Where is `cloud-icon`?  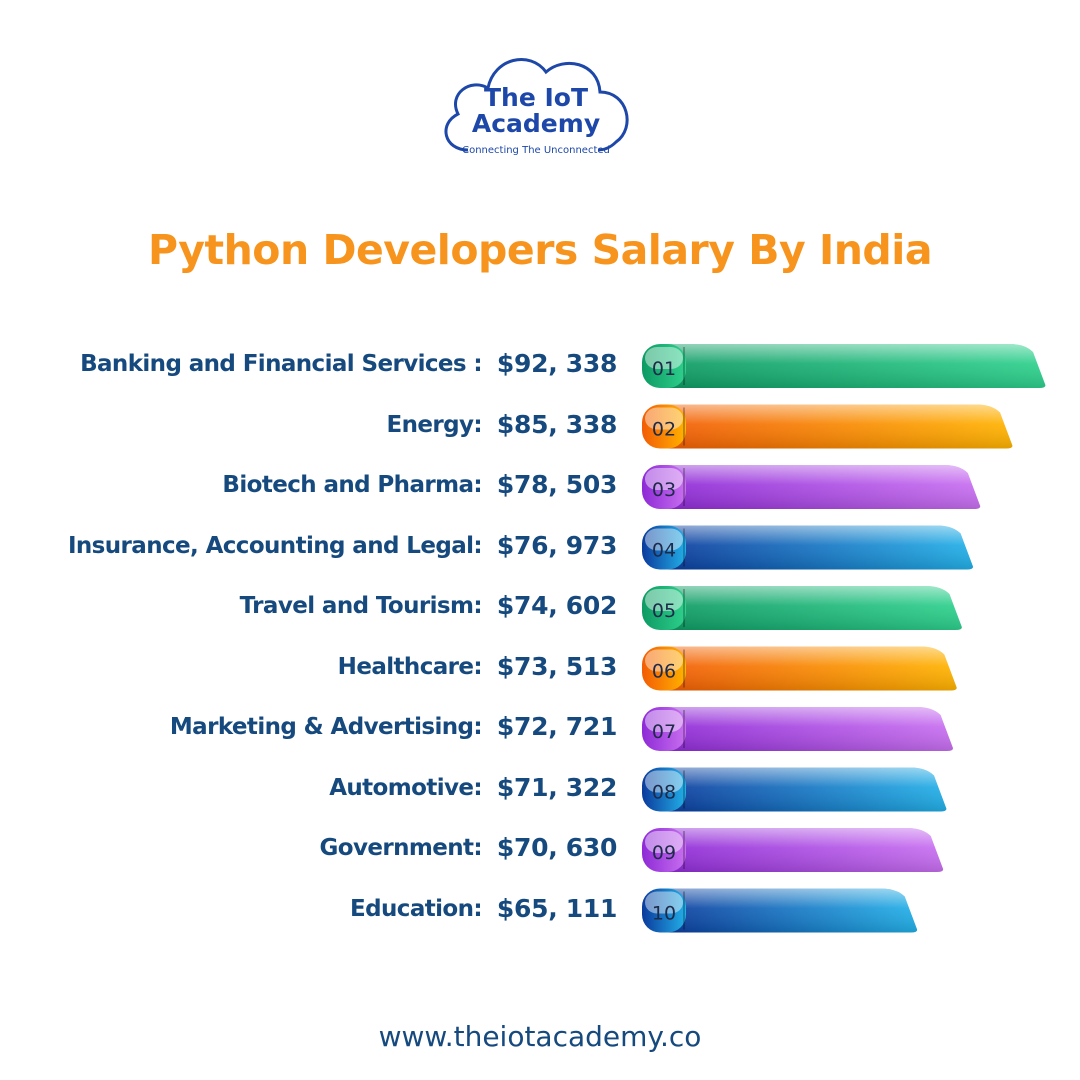 cloud-icon is located at coordinates (536, 104).